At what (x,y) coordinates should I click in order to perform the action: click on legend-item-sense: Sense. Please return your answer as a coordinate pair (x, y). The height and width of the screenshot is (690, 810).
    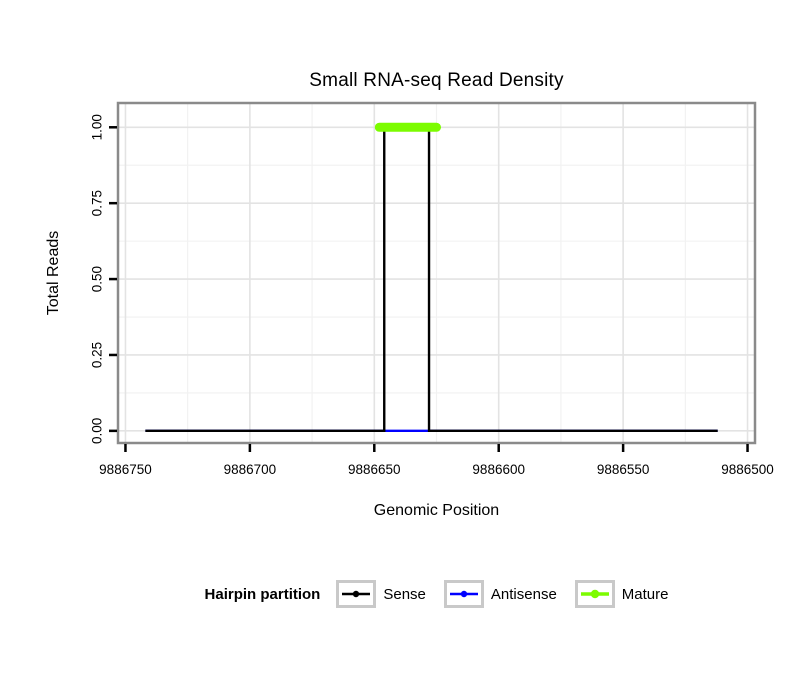
    Looking at the image, I should click on (381, 594).